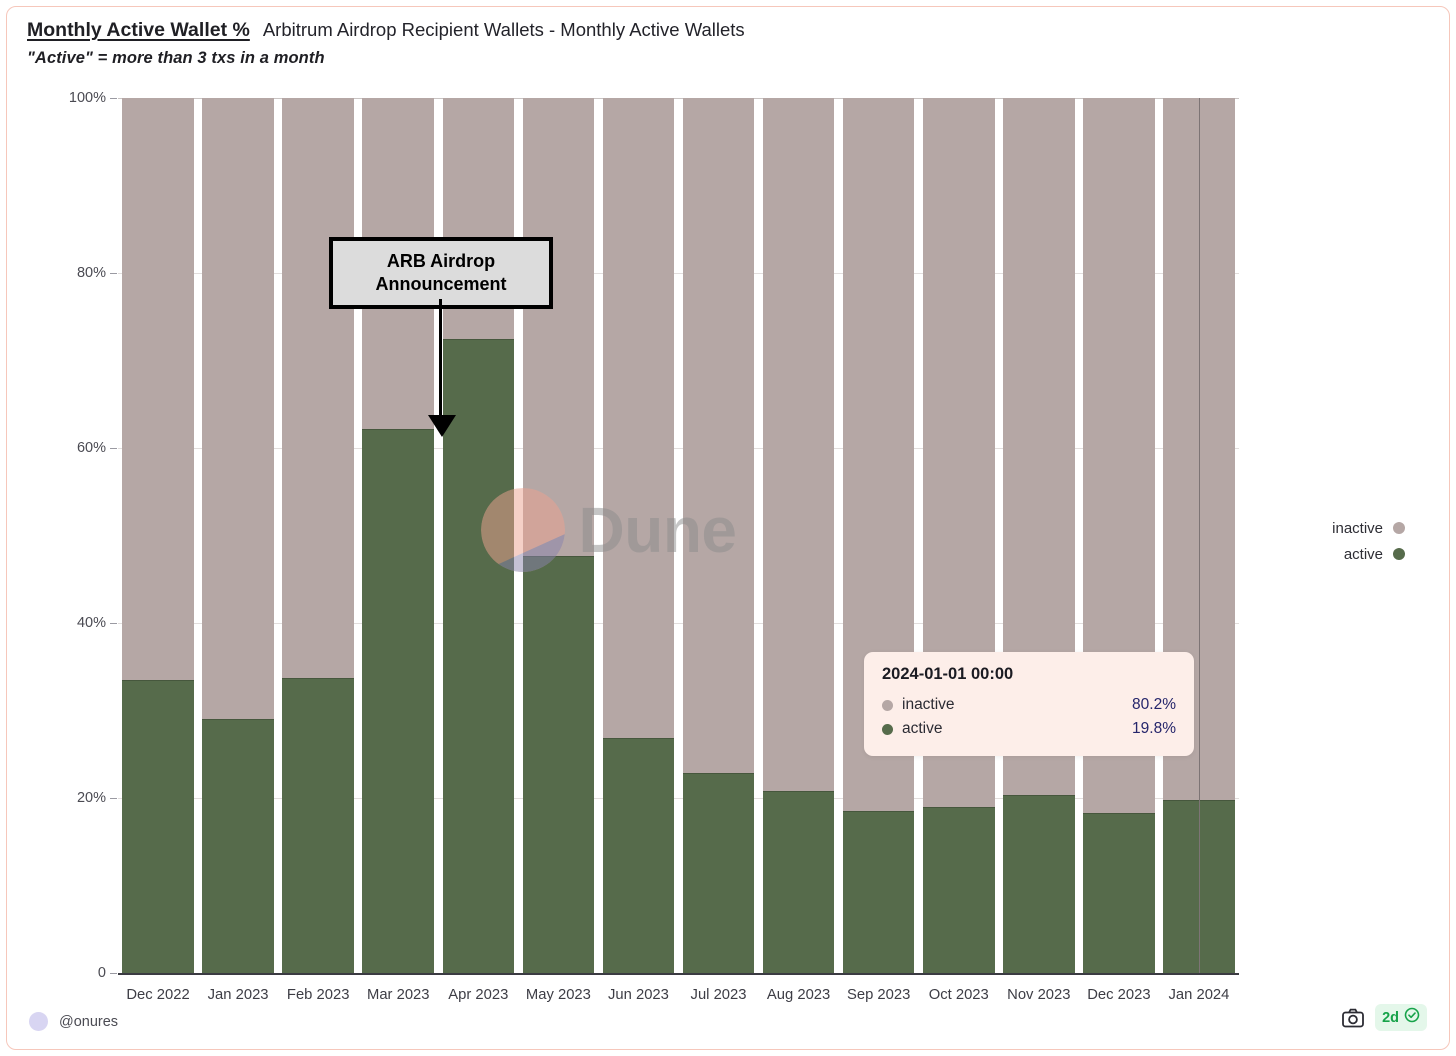  What do you see at coordinates (238, 995) in the screenshot?
I see `x-axis-label: Jan 2023` at bounding box center [238, 995].